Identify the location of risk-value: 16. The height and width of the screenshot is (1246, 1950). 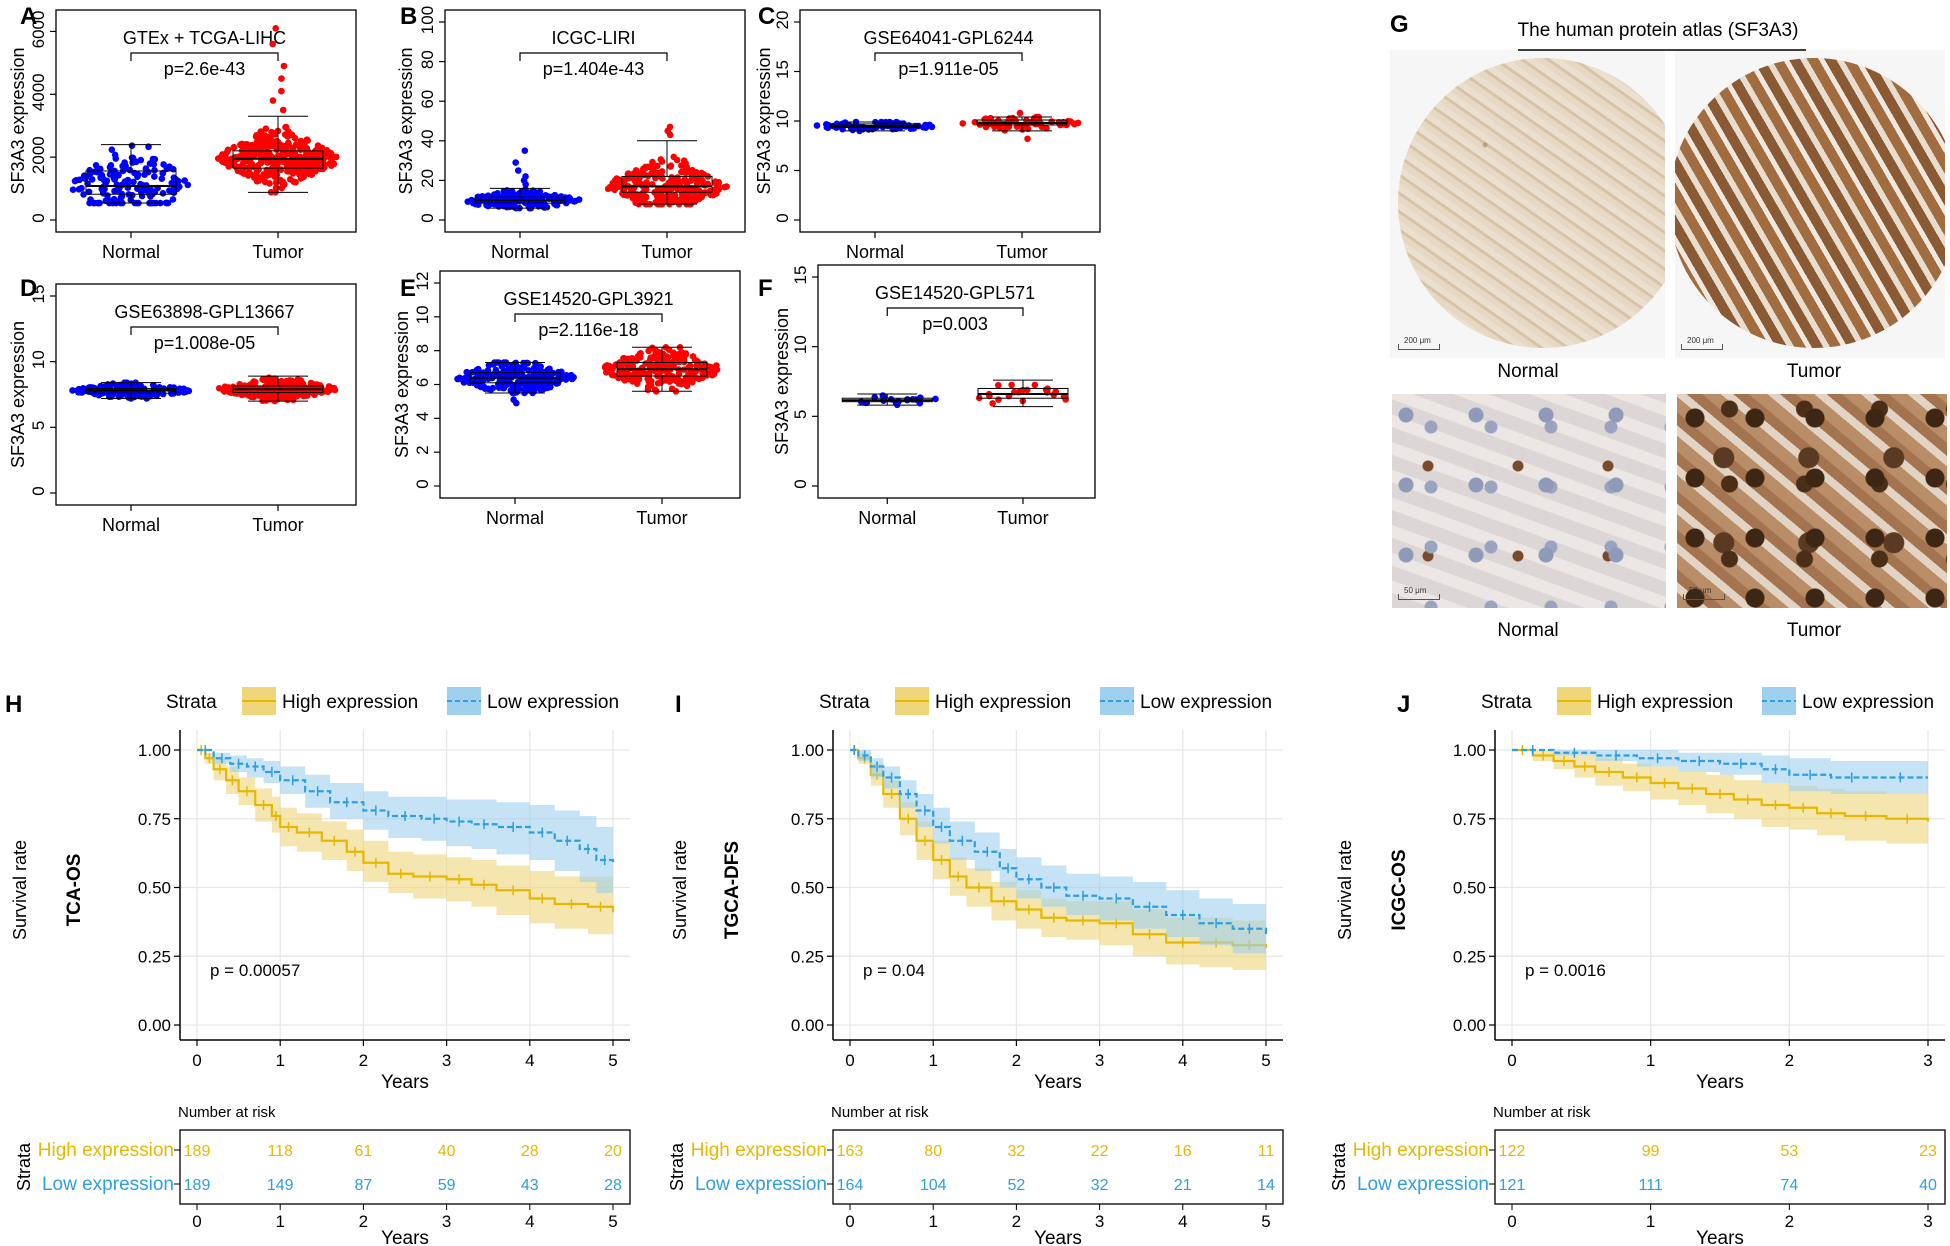
(1183, 1151).